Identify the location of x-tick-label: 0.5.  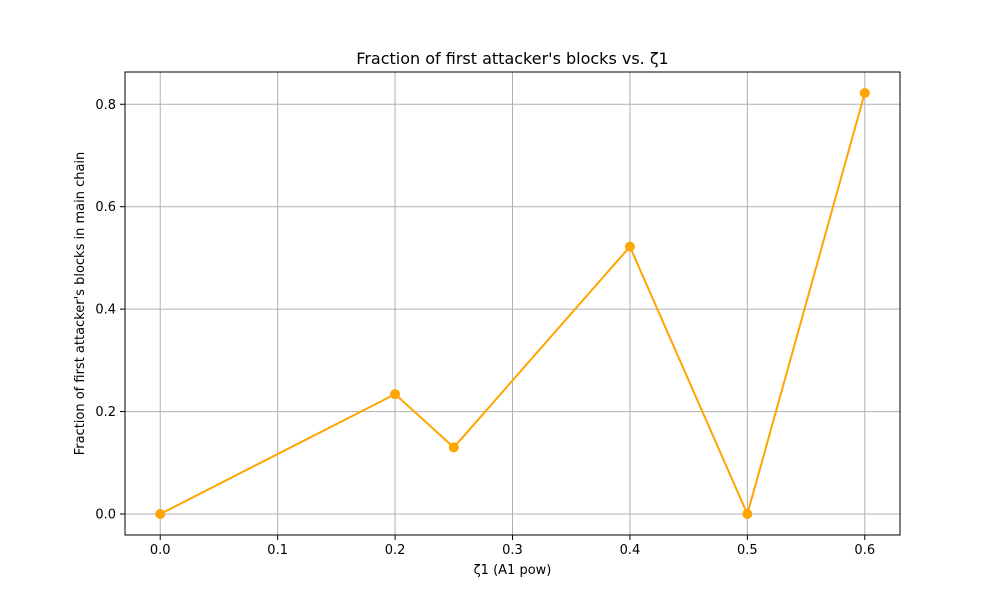
(747, 550).